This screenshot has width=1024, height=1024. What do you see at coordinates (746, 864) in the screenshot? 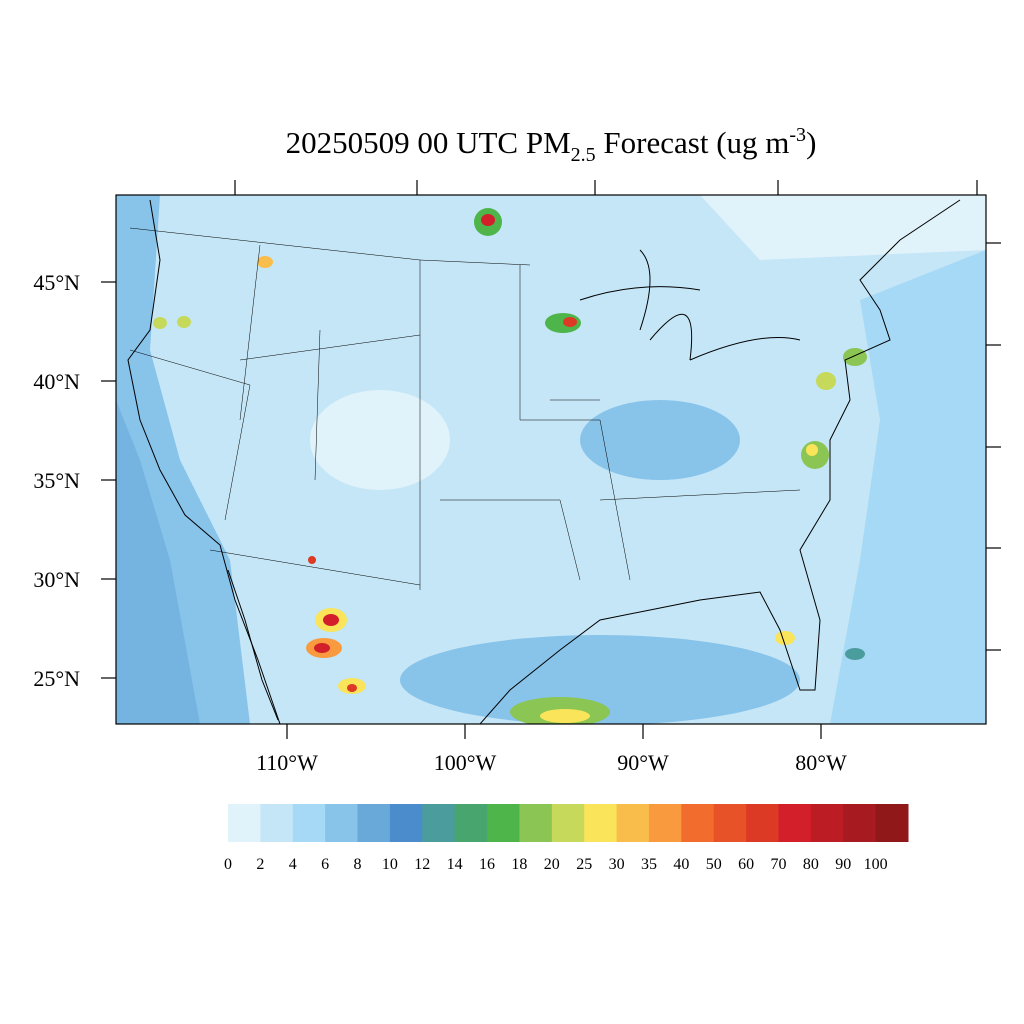
I see `colorbar-label: 60` at bounding box center [746, 864].